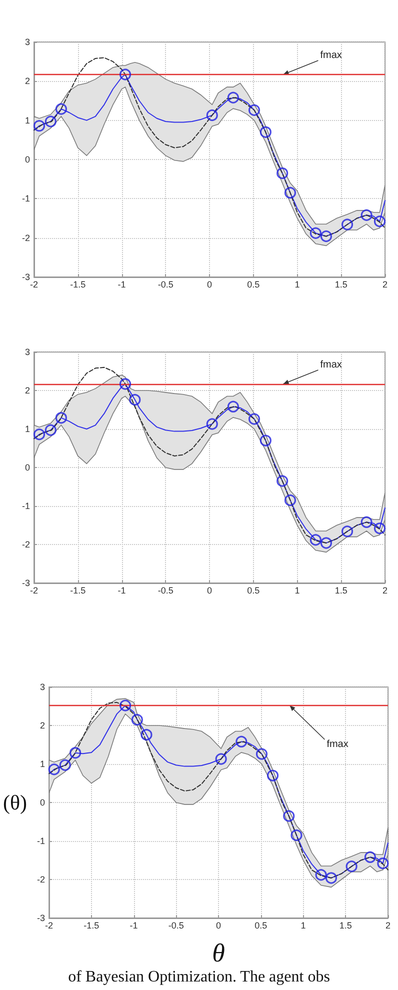  What do you see at coordinates (219, 953) in the screenshot?
I see `x-axis-title: θ` at bounding box center [219, 953].